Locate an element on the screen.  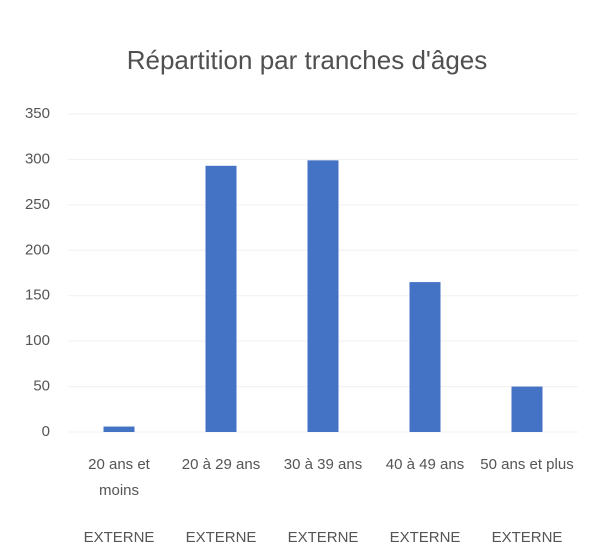
y-tick-label: 100 is located at coordinates (37, 340).